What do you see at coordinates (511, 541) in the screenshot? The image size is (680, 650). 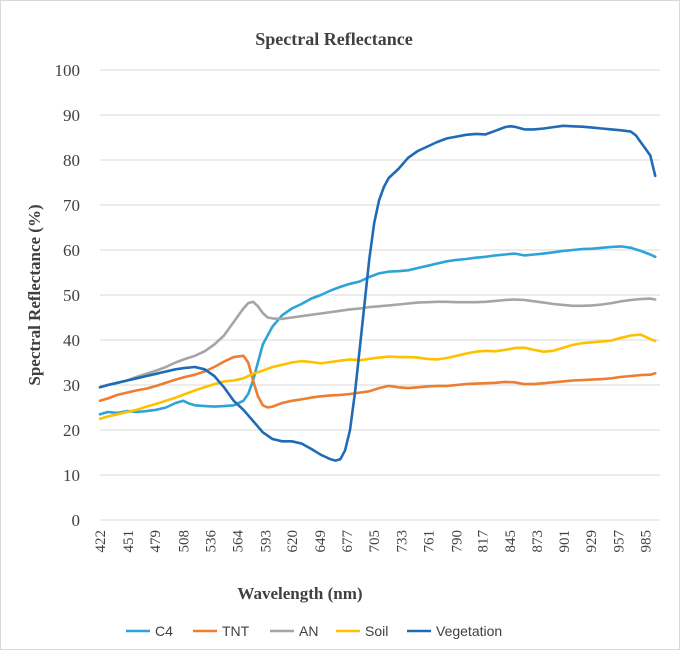 I see `x-tick-label: 845` at bounding box center [511, 541].